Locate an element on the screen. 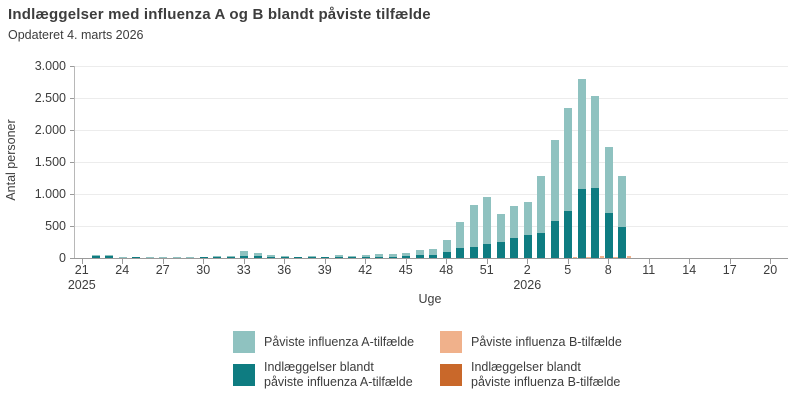  bar-2026-w7-a_hosp is located at coordinates (595, 222).